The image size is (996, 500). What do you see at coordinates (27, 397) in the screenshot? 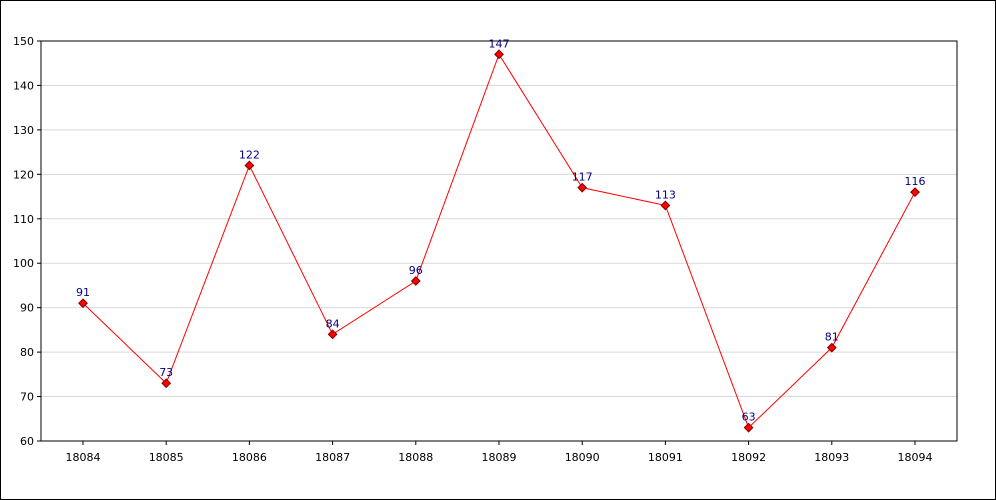
I see `y-tick-label: 70` at bounding box center [27, 397].